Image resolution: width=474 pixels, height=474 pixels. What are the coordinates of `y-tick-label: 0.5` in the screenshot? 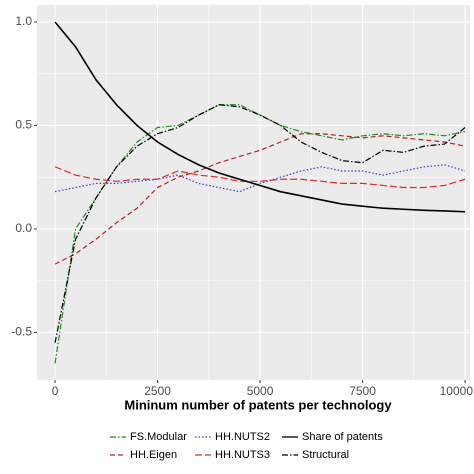 It's located at (23, 125).